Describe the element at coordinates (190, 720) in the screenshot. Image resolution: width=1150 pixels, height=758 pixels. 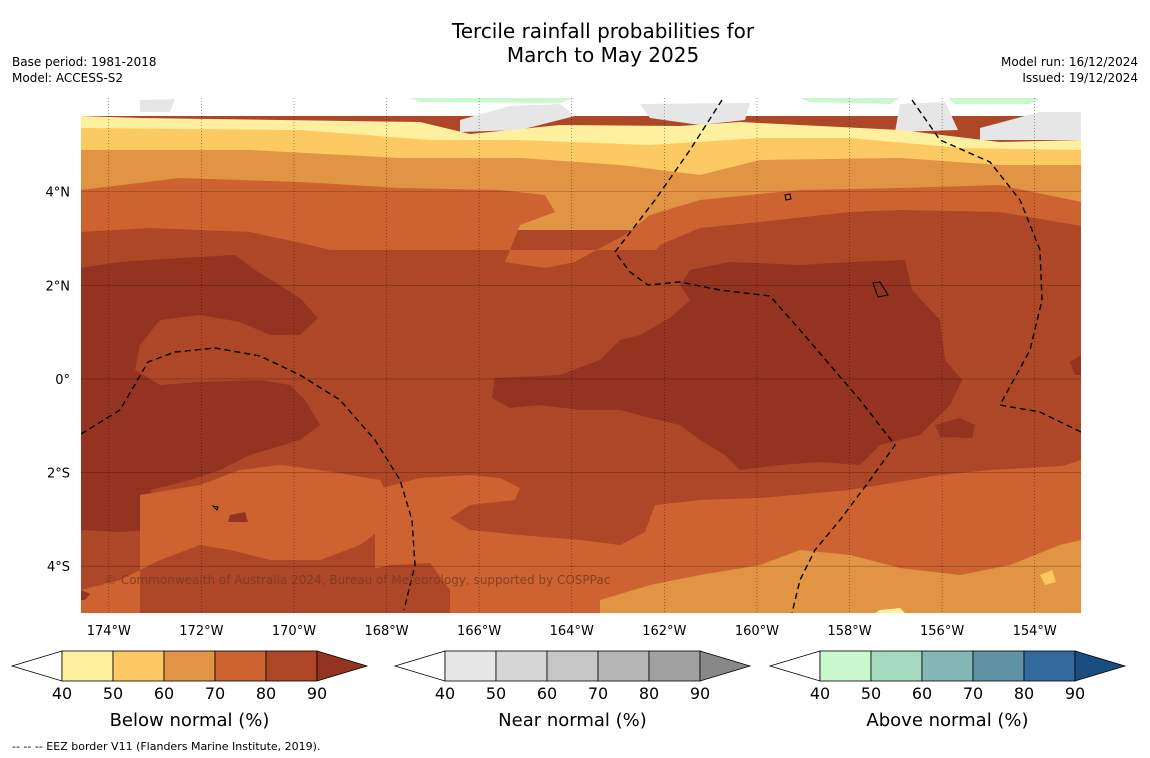
I see `colorbar-title: Below normal (%)` at that location.